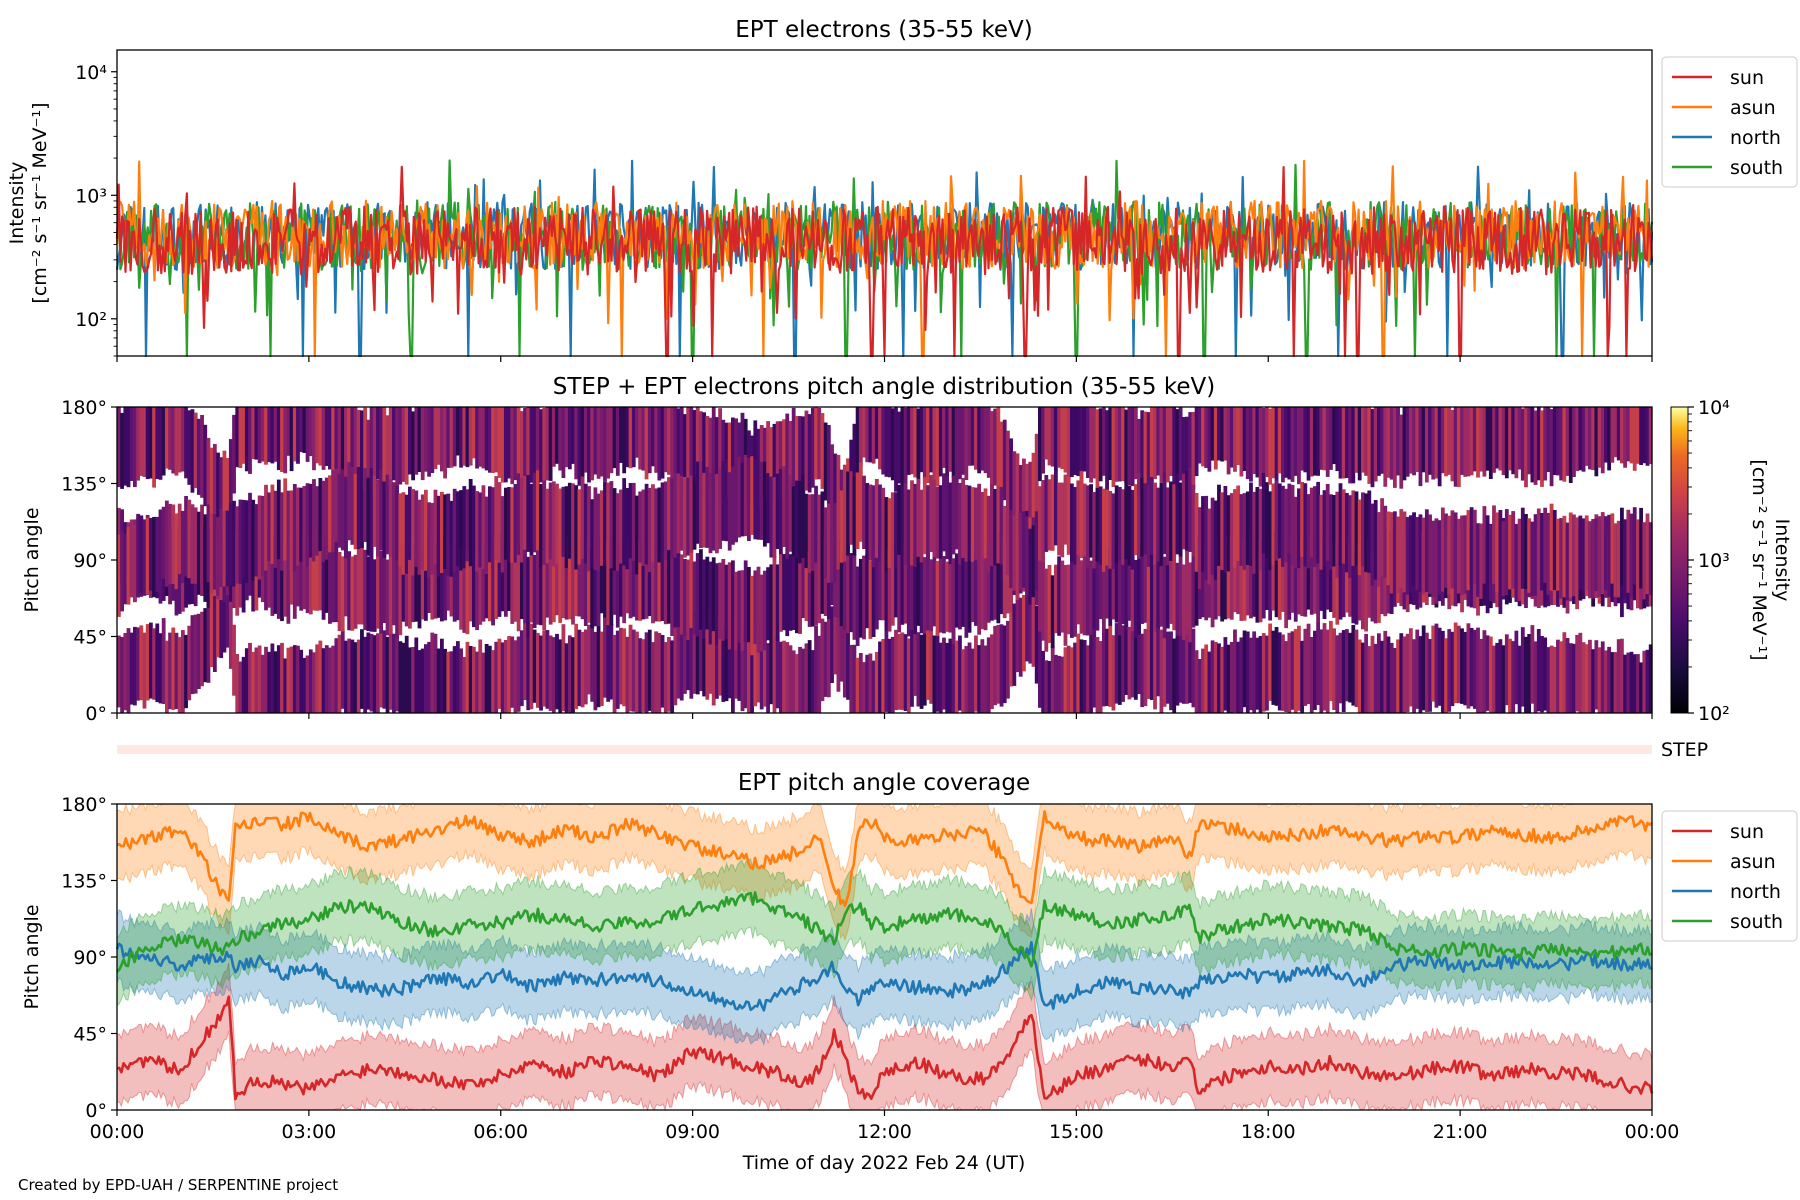 This screenshot has width=1800, height=1200. I want to click on legend-label-north: north, so click(1755, 138).